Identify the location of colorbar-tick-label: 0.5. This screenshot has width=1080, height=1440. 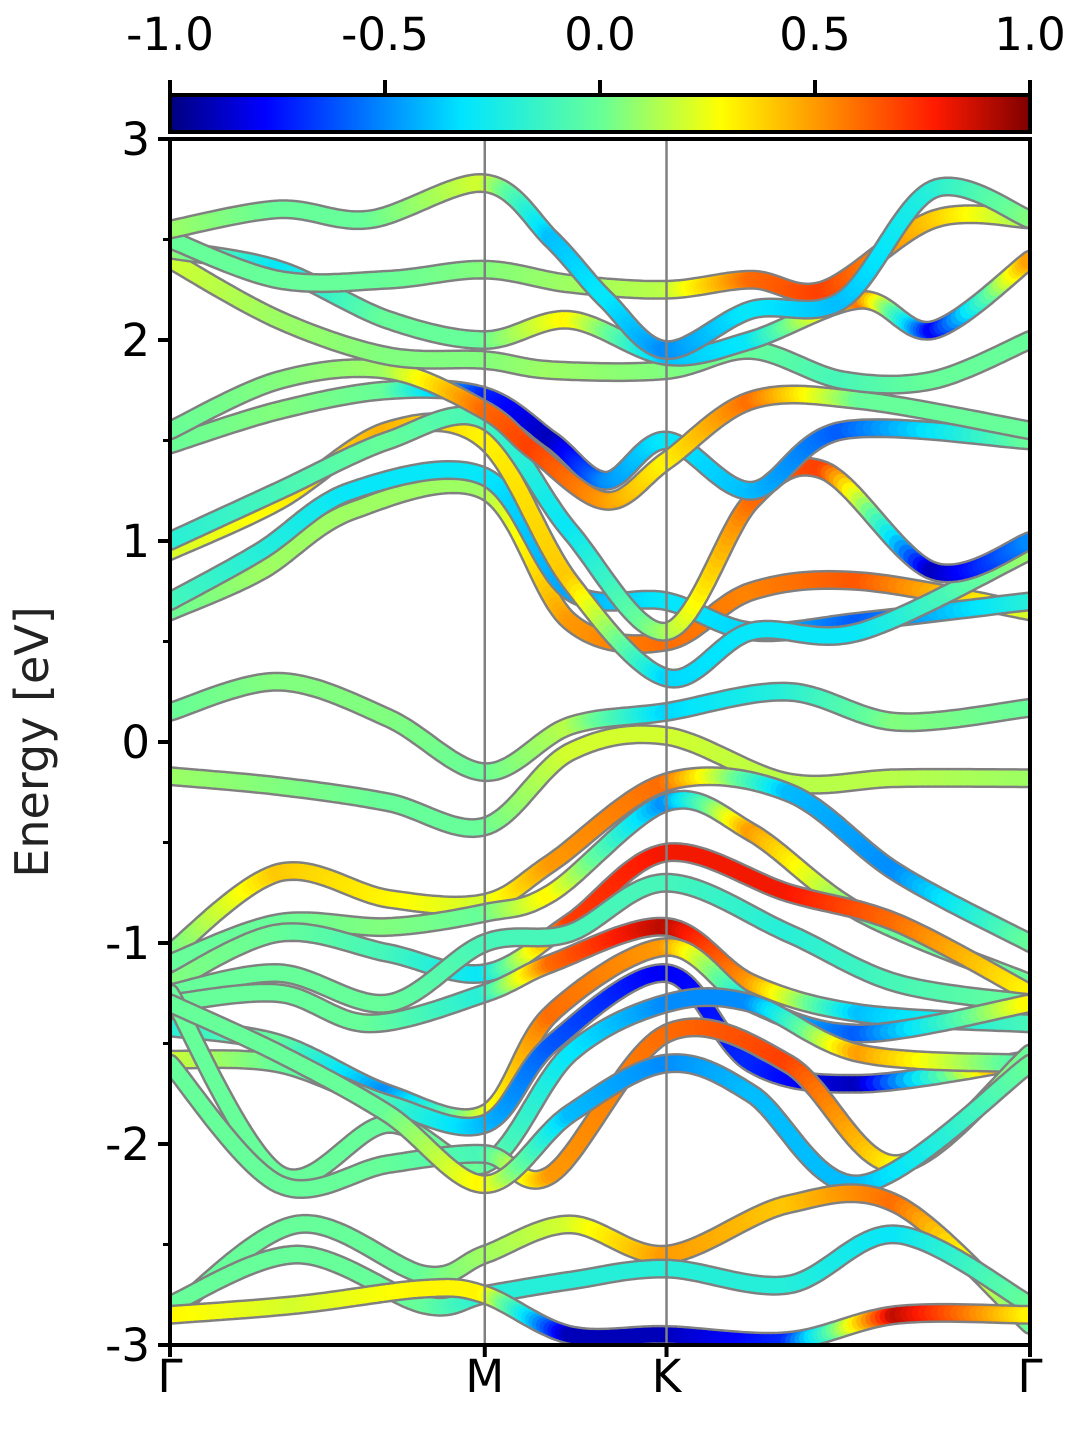
(815, 34).